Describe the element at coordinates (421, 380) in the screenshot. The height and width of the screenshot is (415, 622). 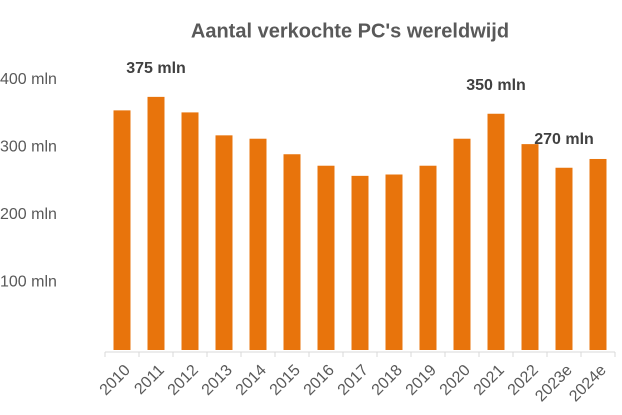
I see `x-tick-label: 2019` at that location.